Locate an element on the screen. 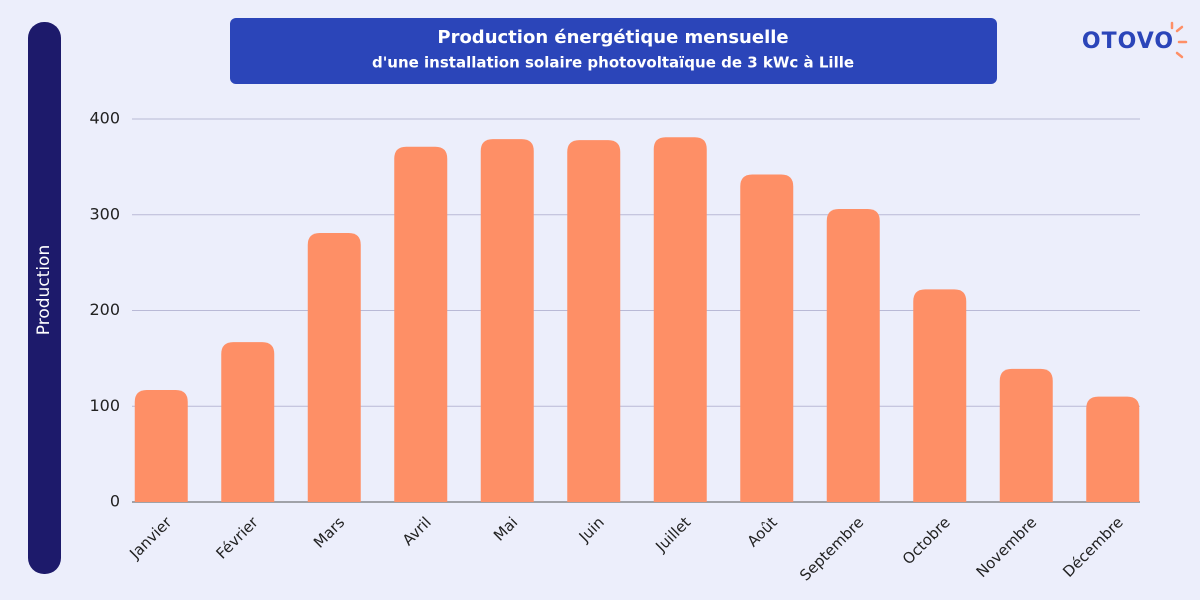 This screenshot has width=1200, height=600. y-axis-pill is located at coordinates (44, 298).